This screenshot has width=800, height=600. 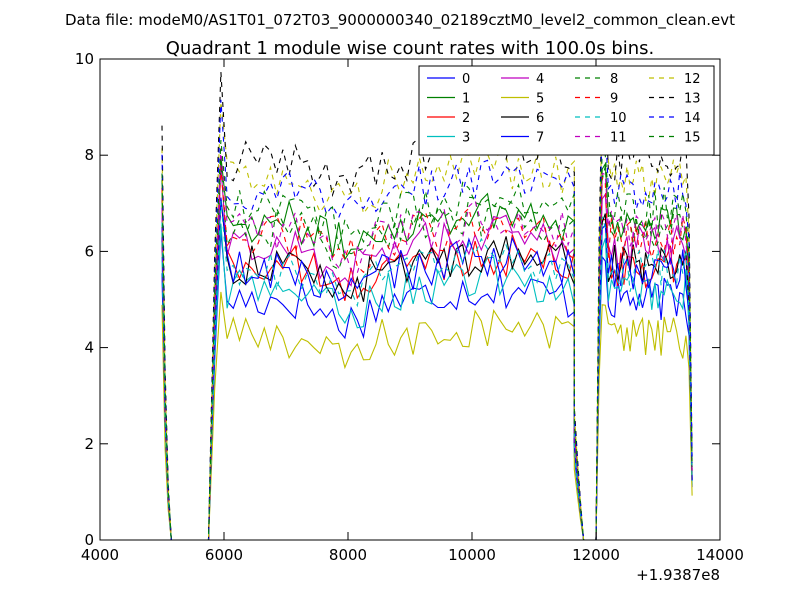 I want to click on x-tick-label: 8000, so click(x=348, y=555).